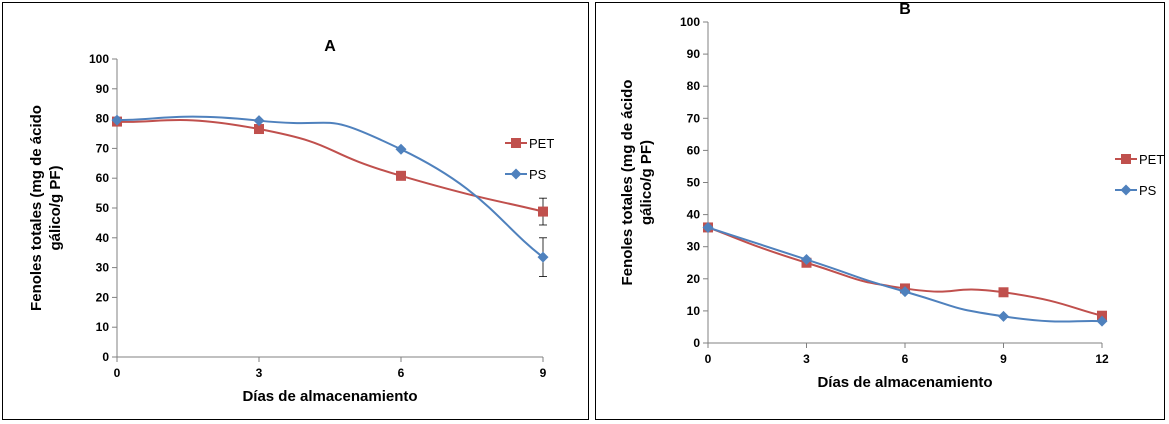  Describe the element at coordinates (905, 10) in the screenshot. I see `chart-title-b: B` at that location.